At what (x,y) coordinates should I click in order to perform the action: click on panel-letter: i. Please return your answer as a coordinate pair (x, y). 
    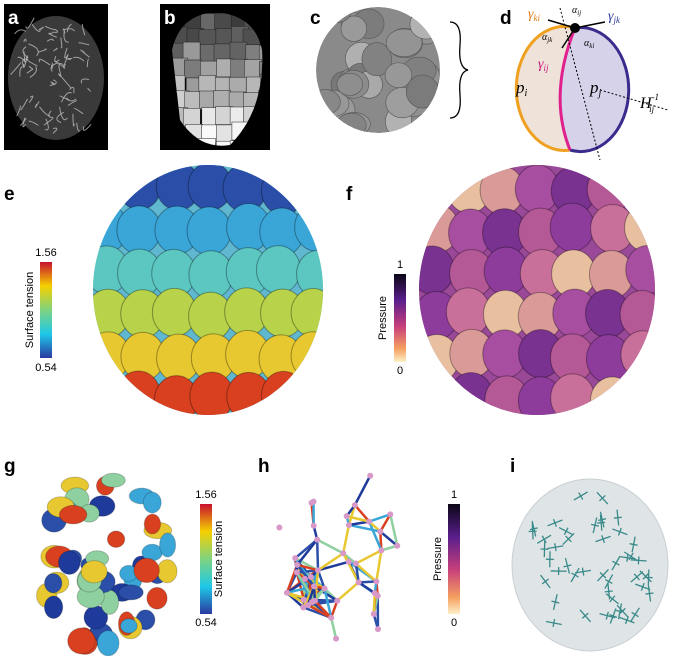
    Looking at the image, I should click on (512, 466).